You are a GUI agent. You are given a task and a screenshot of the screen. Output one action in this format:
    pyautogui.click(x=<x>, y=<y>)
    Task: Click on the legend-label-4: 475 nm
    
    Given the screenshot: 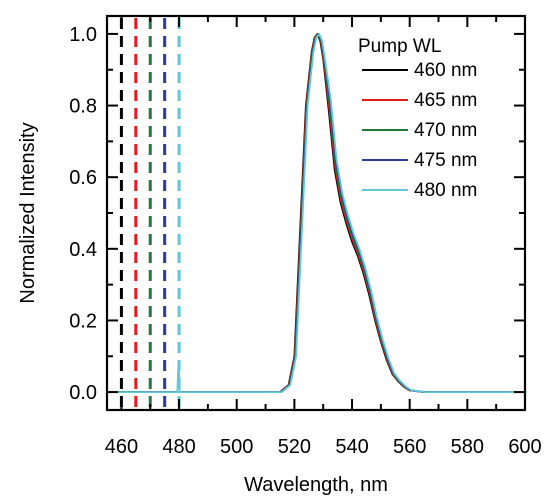 What is the action you would take?
    pyautogui.click(x=445, y=160)
    